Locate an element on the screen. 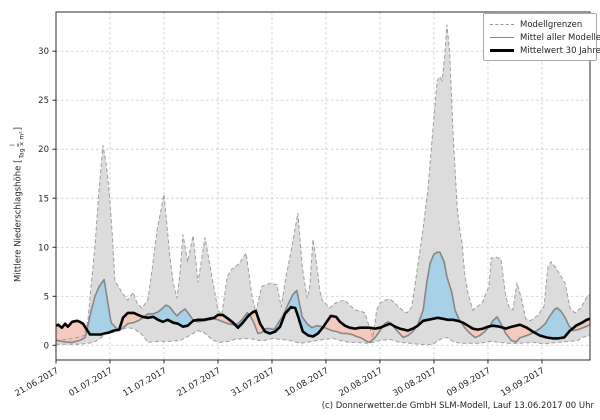 The height and width of the screenshot is (420, 600). black-line-sample is located at coordinates (502, 50).